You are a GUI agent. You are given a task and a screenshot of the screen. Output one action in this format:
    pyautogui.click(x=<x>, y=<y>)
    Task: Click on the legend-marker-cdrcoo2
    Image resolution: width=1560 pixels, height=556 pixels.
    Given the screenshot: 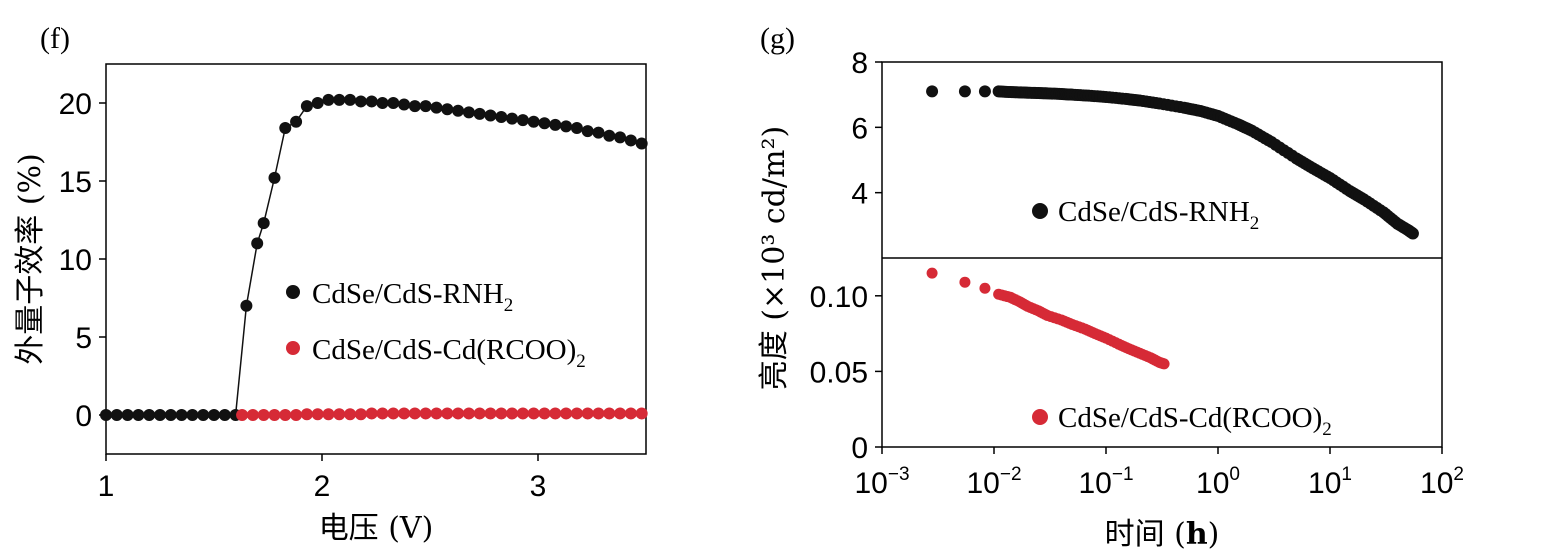 What is the action you would take?
    pyautogui.click(x=1040, y=417)
    